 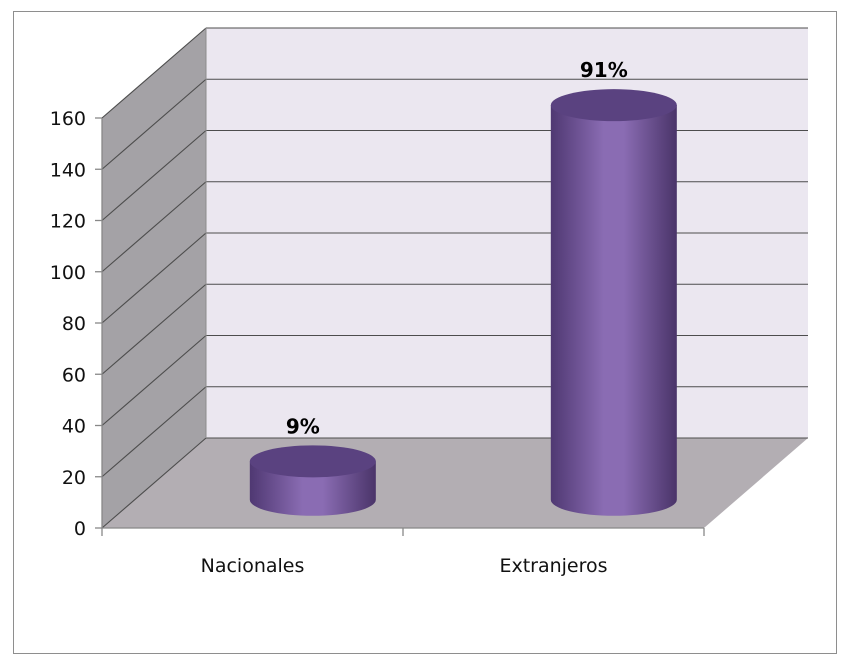 I want to click on y-tick-label: 140, so click(x=68, y=170).